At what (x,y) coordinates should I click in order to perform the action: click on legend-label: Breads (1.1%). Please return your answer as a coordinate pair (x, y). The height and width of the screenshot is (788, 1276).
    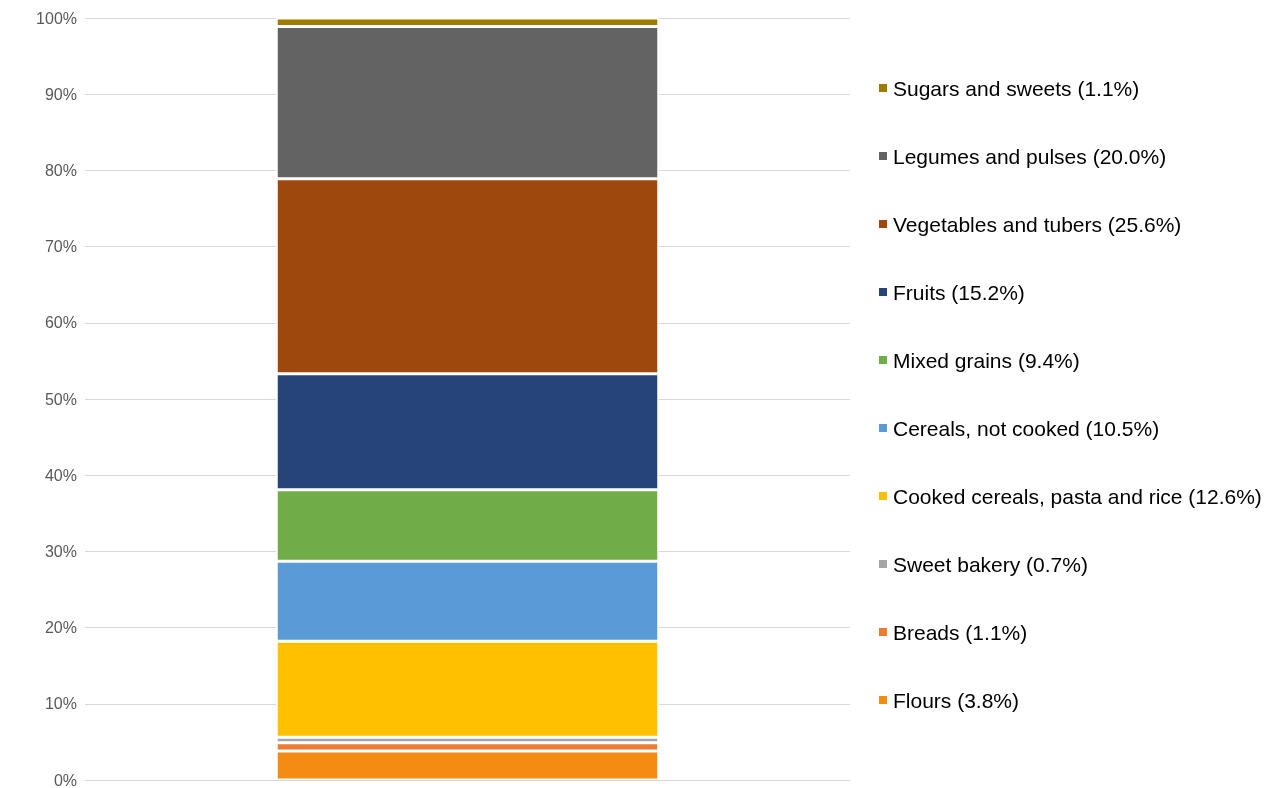
    Looking at the image, I should click on (960, 632).